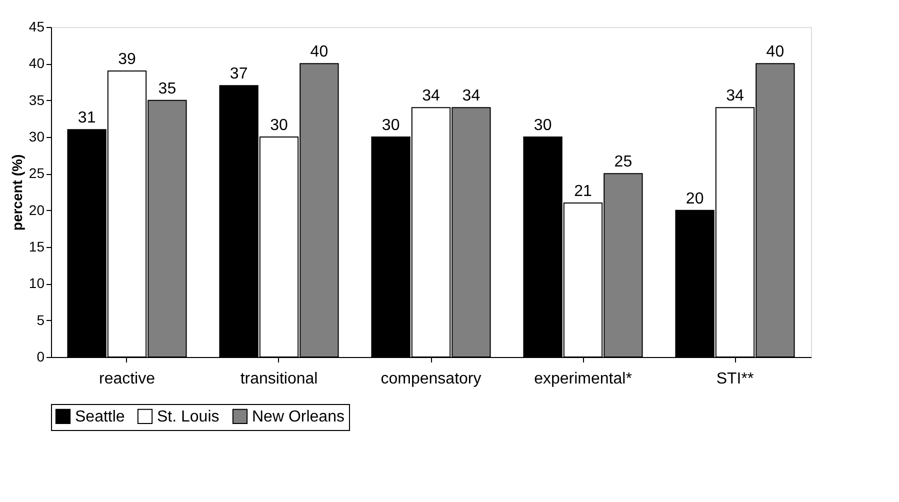 The width and height of the screenshot is (899, 502). Describe the element at coordinates (36, 26) in the screenshot. I see `y-tick-label: 45` at that location.